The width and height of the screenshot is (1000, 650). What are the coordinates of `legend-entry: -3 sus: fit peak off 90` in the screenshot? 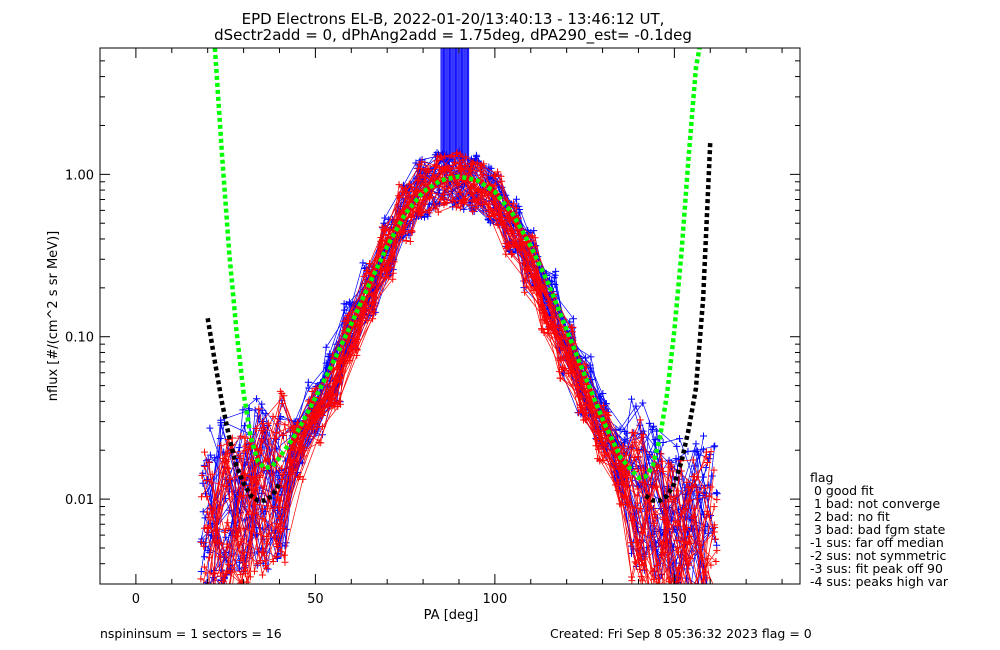 It's located at (876, 568).